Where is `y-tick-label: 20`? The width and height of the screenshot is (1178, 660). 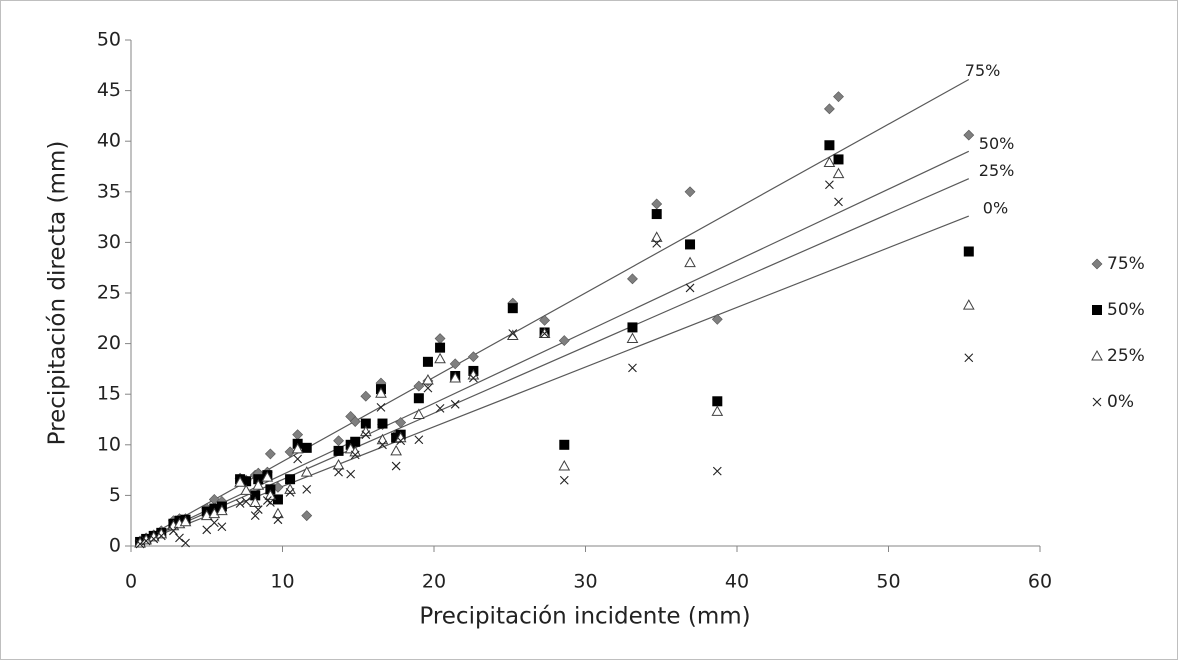
y-tick-label: 20 is located at coordinates (109, 343).